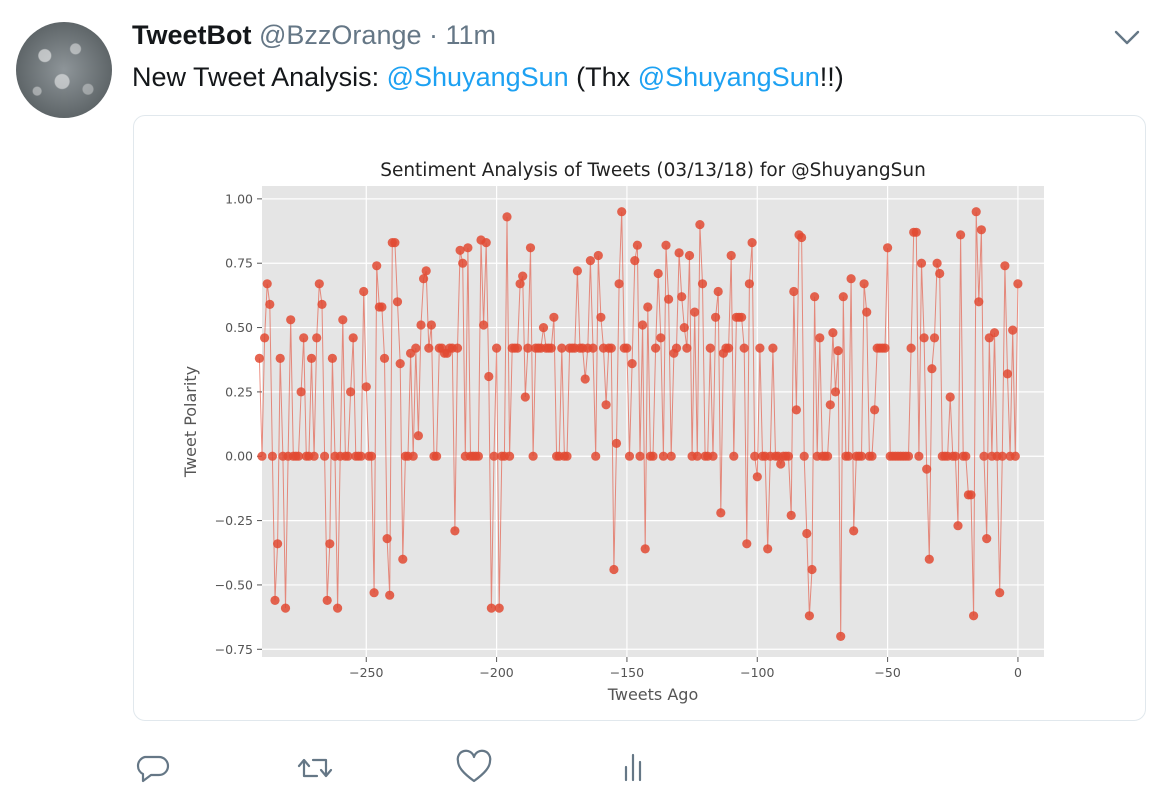  I want to click on mention-link-1: @ShuyangSun, so click(477, 77).